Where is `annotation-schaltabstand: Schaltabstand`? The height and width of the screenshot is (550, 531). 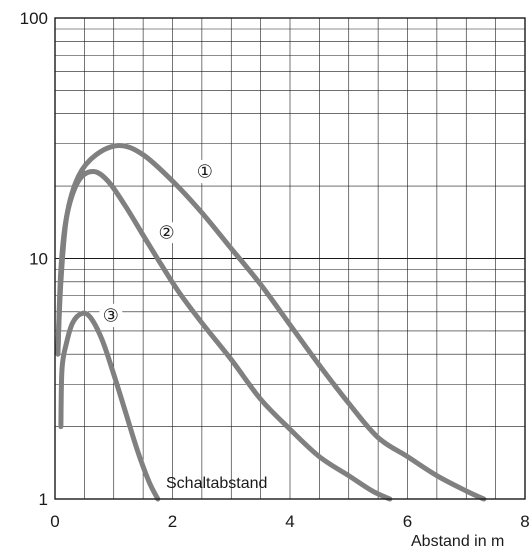
annotation-schaltabstand: Schaltabstand is located at coordinates (216, 483).